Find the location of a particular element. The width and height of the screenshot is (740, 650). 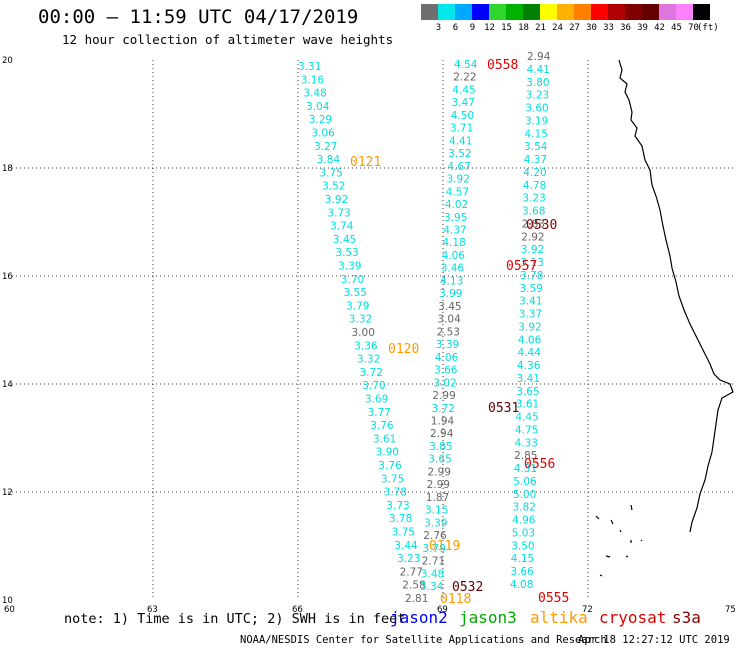

wave-height-value: 4.36 is located at coordinates (529, 366).